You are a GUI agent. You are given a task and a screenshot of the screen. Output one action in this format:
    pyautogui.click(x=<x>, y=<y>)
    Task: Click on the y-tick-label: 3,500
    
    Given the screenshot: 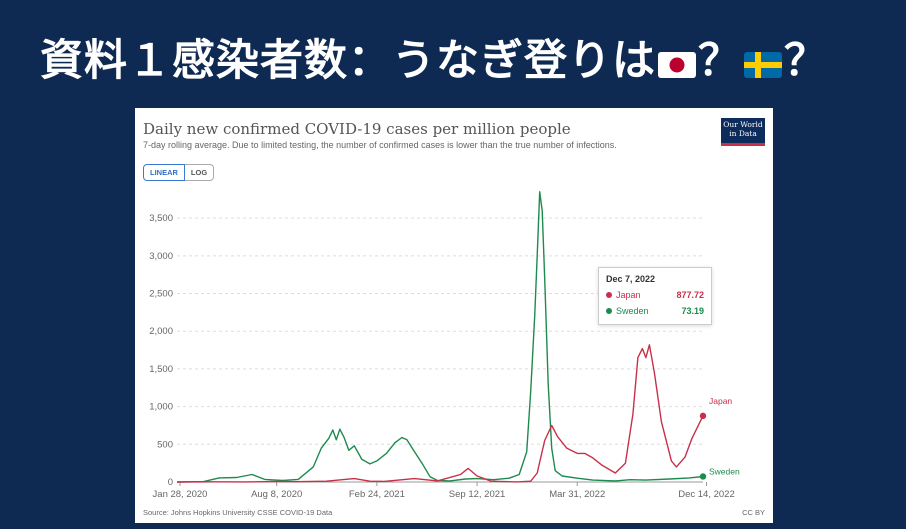 What is the action you would take?
    pyautogui.click(x=161, y=218)
    